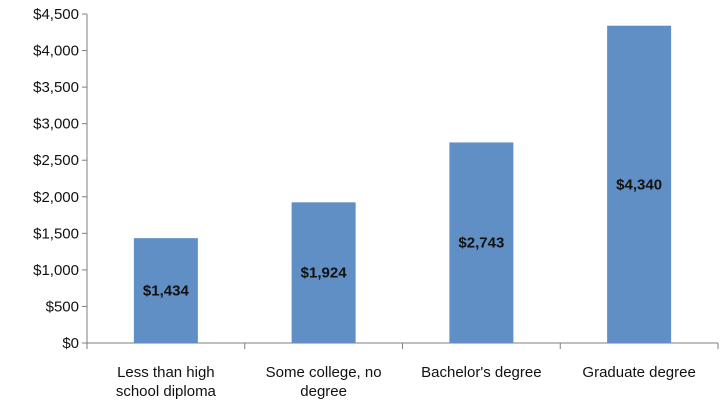  Describe the element at coordinates (638, 372) in the screenshot. I see `category-label: Graduate degree` at that location.